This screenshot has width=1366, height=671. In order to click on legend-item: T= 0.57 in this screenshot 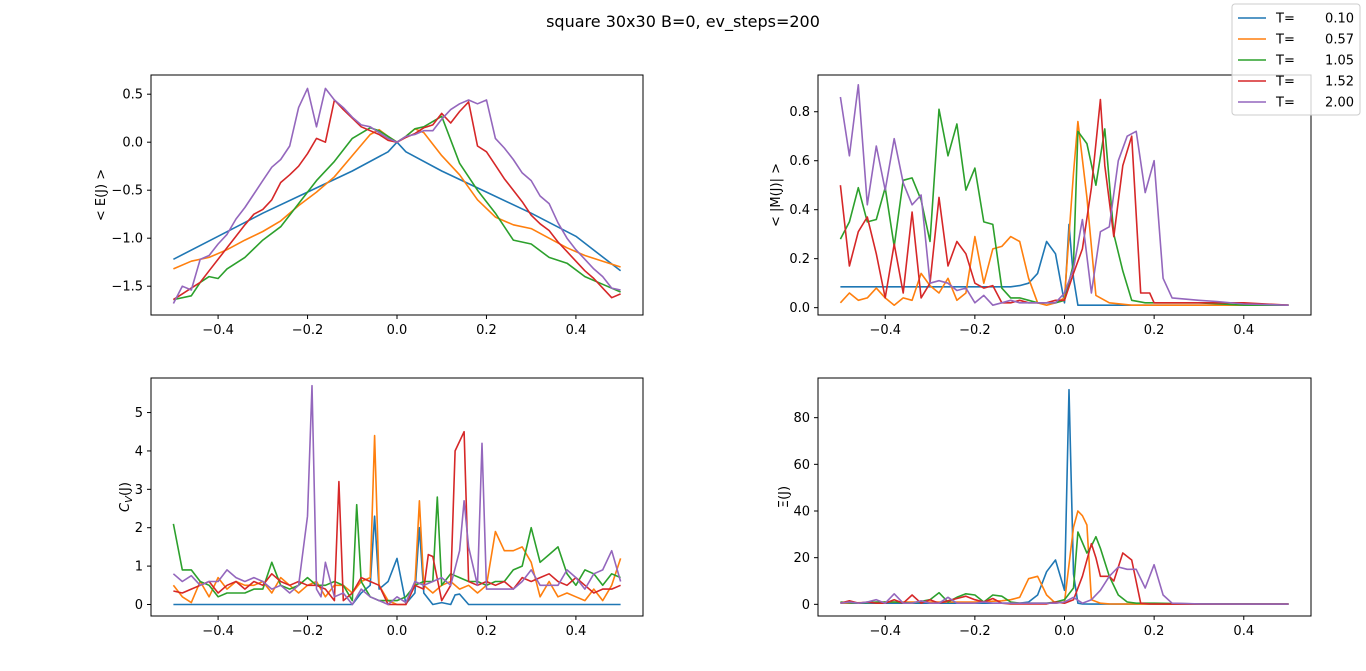, I will do `click(1296, 40)`.